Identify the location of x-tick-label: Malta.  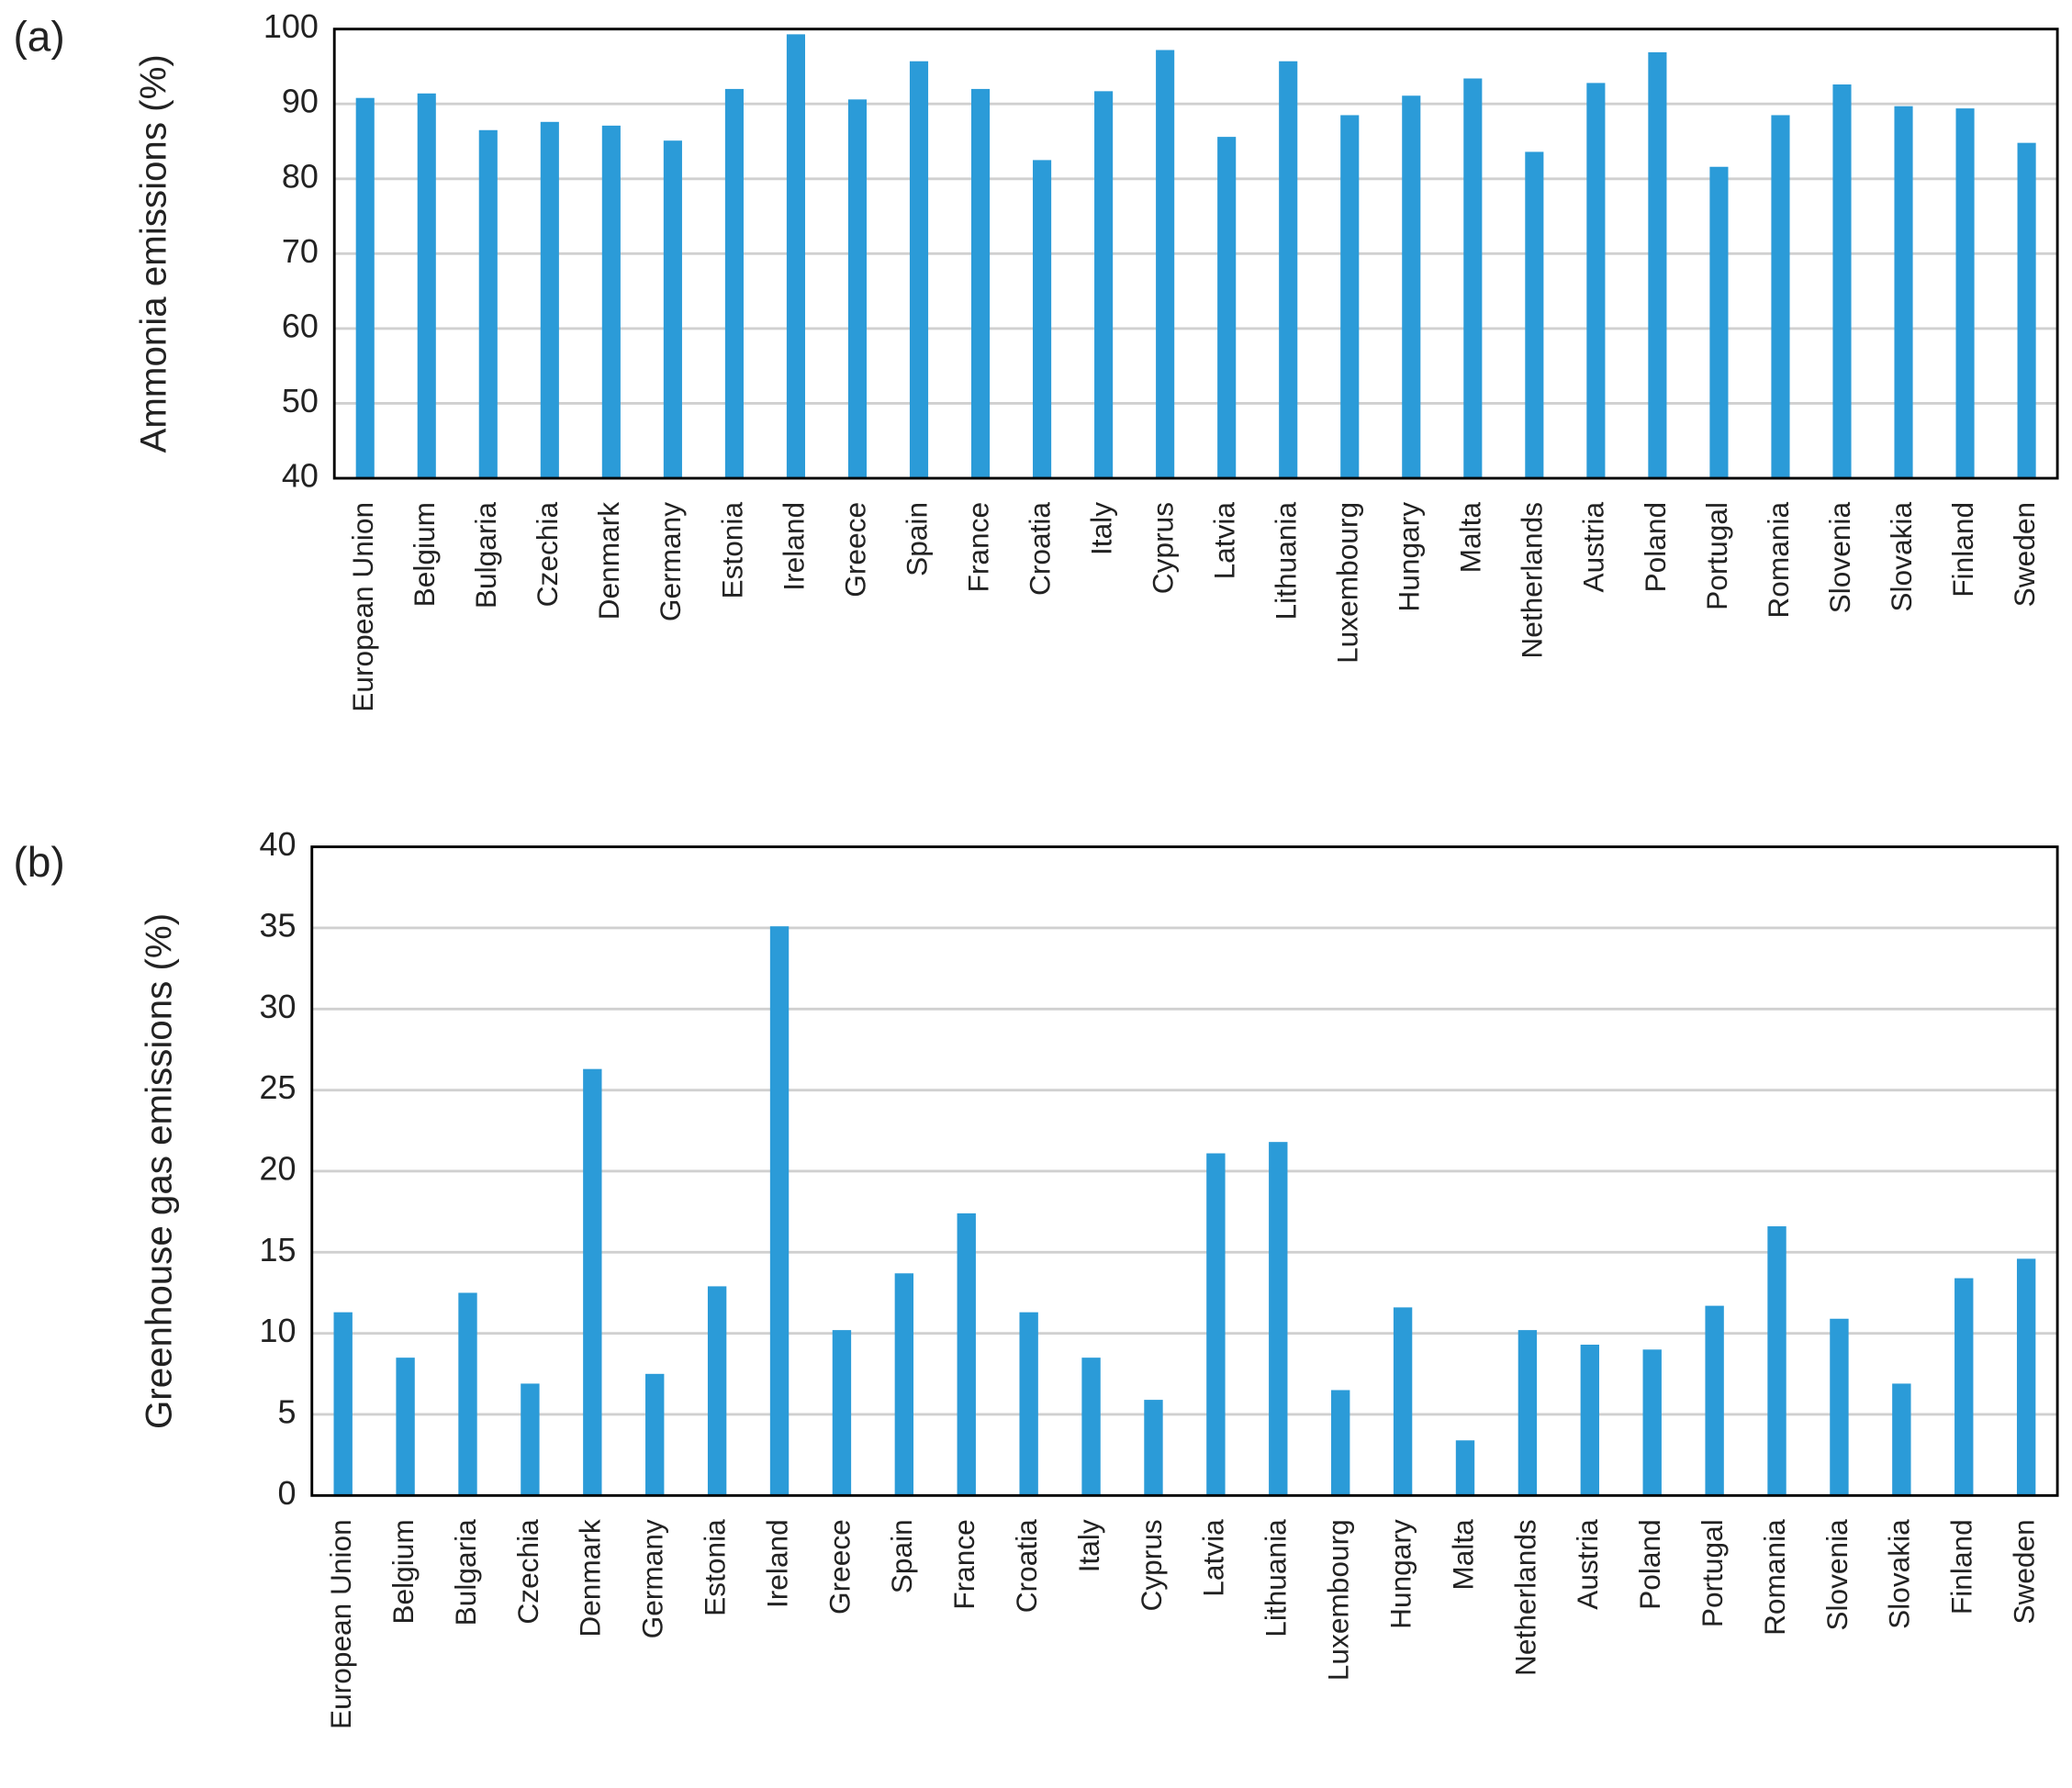
(1462, 1555).